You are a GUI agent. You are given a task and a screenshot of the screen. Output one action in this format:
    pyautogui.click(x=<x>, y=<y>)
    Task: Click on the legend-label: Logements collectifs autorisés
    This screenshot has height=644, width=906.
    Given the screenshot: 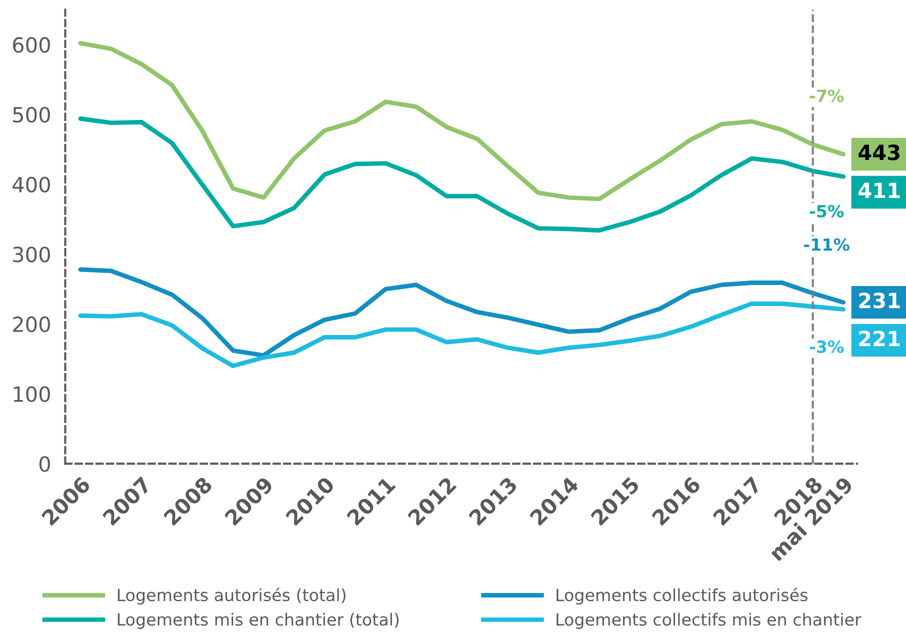 What is the action you would take?
    pyautogui.click(x=682, y=596)
    